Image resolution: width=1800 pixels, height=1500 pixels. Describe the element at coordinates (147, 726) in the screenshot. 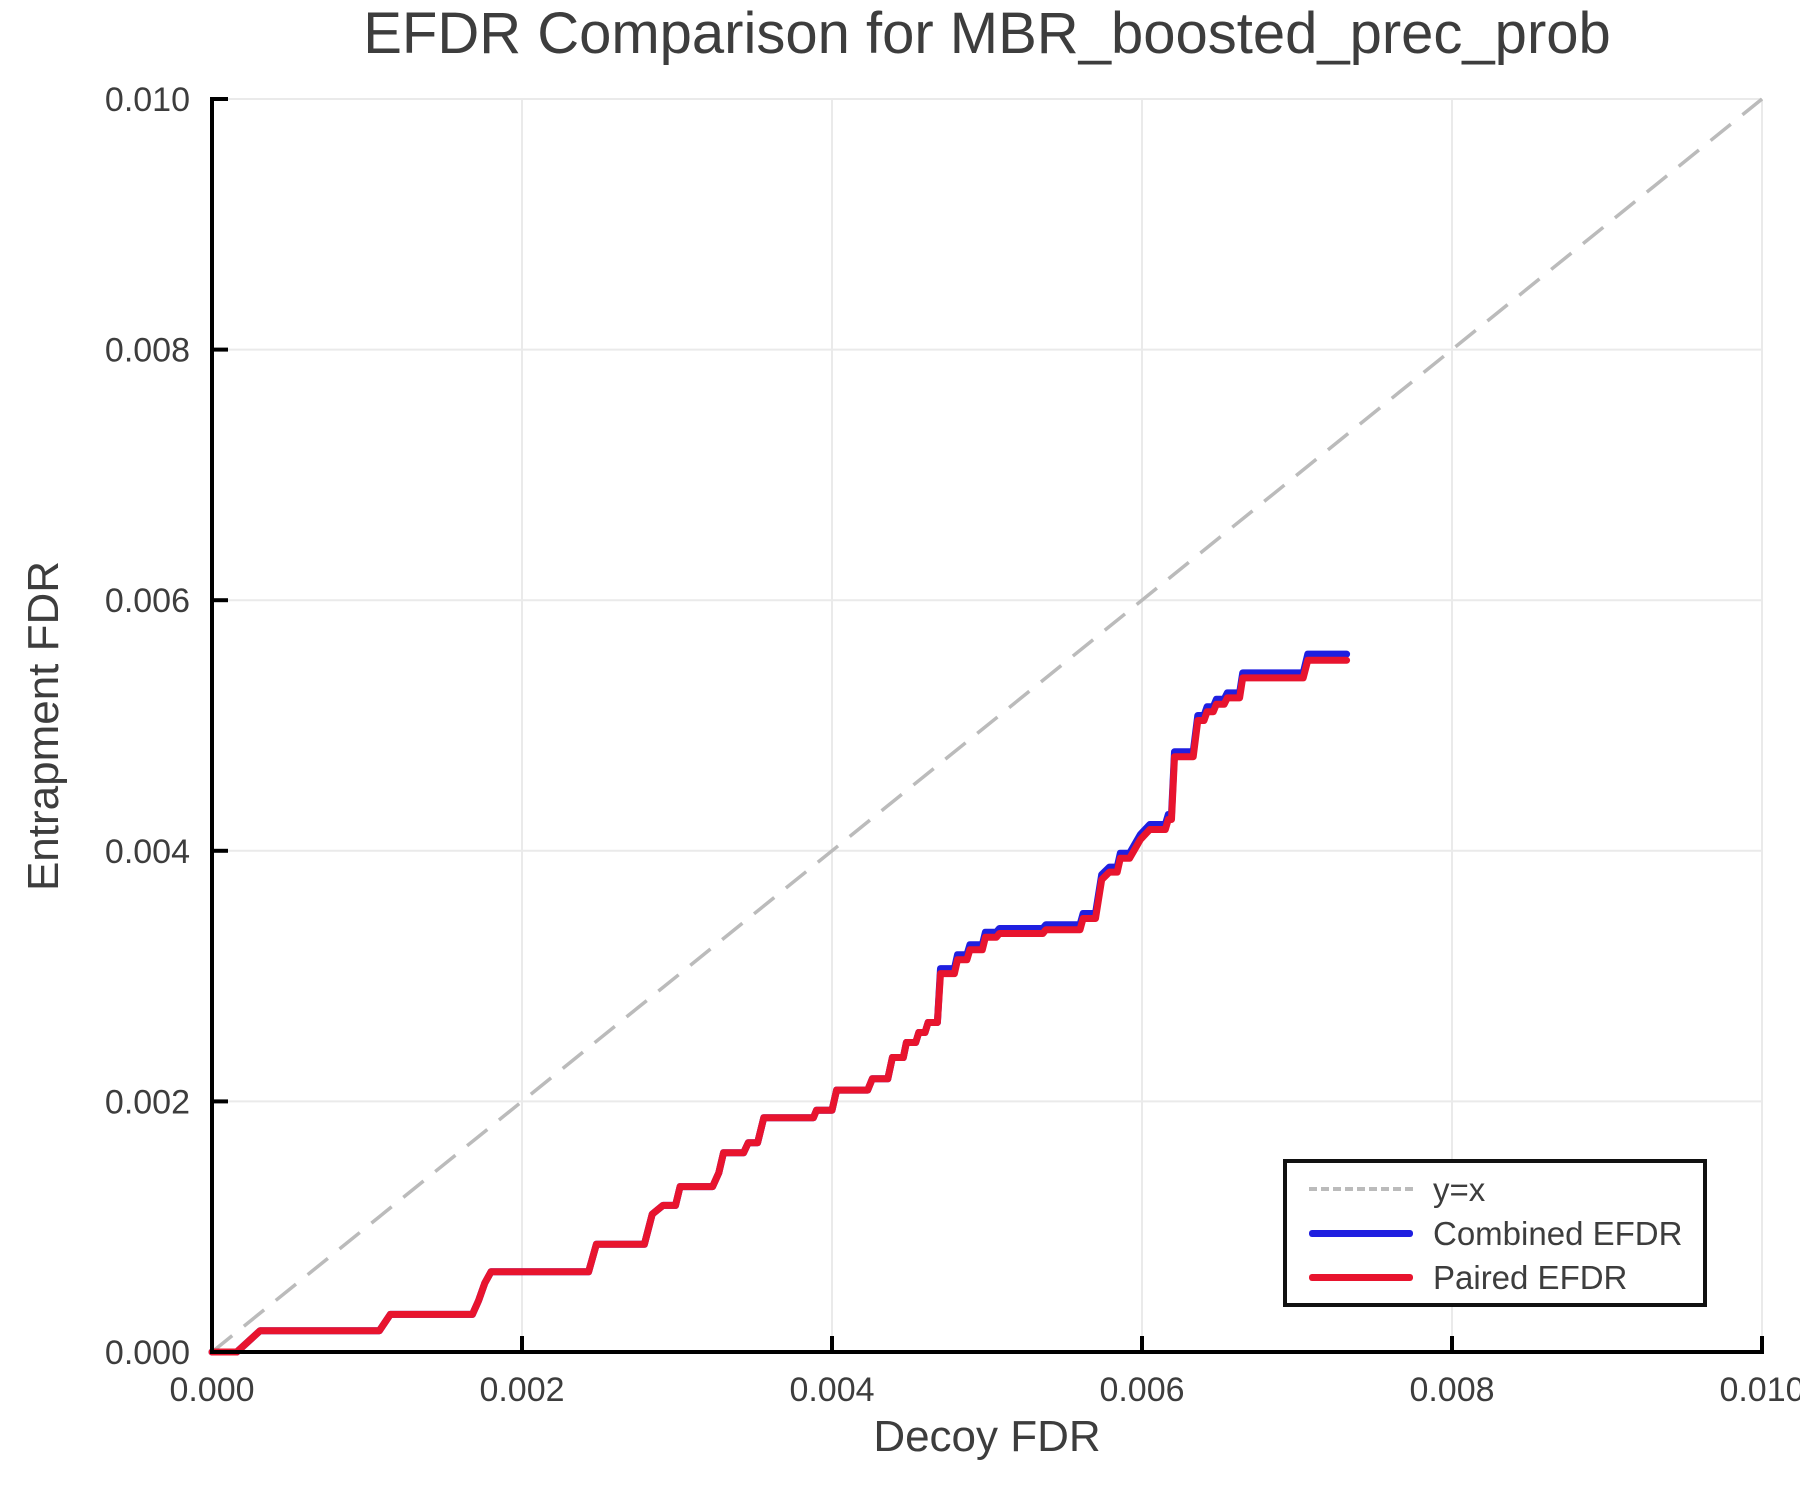

I see `y-tick-labels: 0.000 0.002 0.004 0.006 0.008 0.010` at that location.